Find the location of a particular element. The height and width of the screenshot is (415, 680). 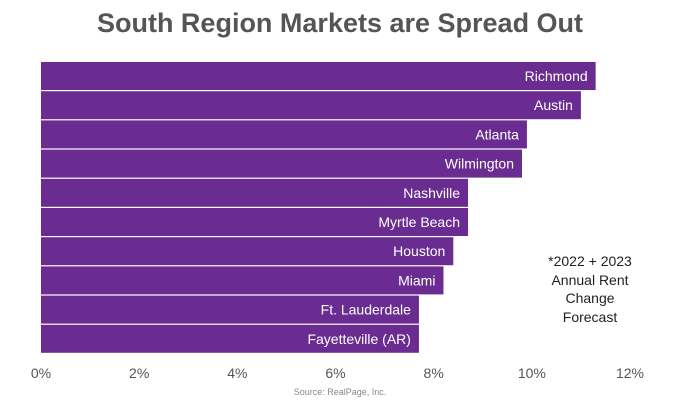

bar-label: Austin is located at coordinates (553, 105).